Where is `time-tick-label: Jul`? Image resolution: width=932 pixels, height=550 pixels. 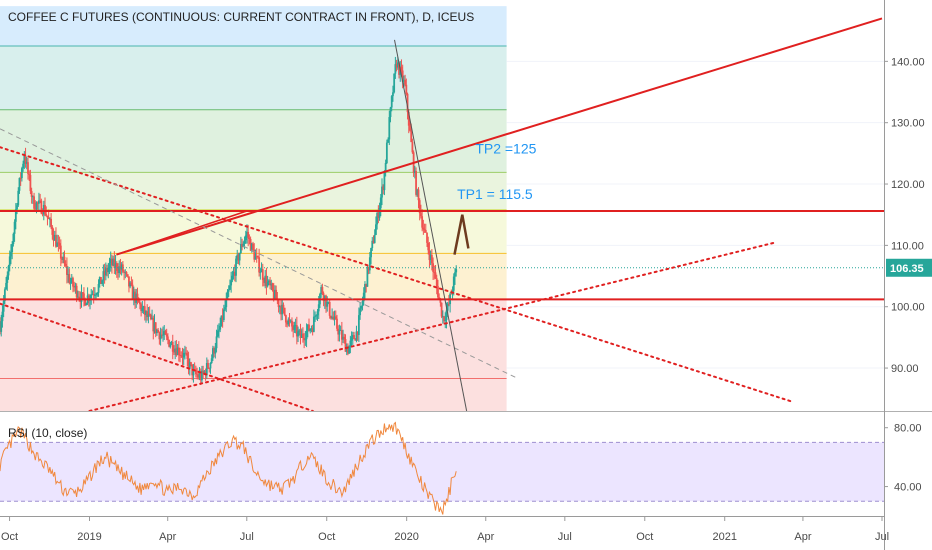
time-tick-label: Jul is located at coordinates (565, 537).